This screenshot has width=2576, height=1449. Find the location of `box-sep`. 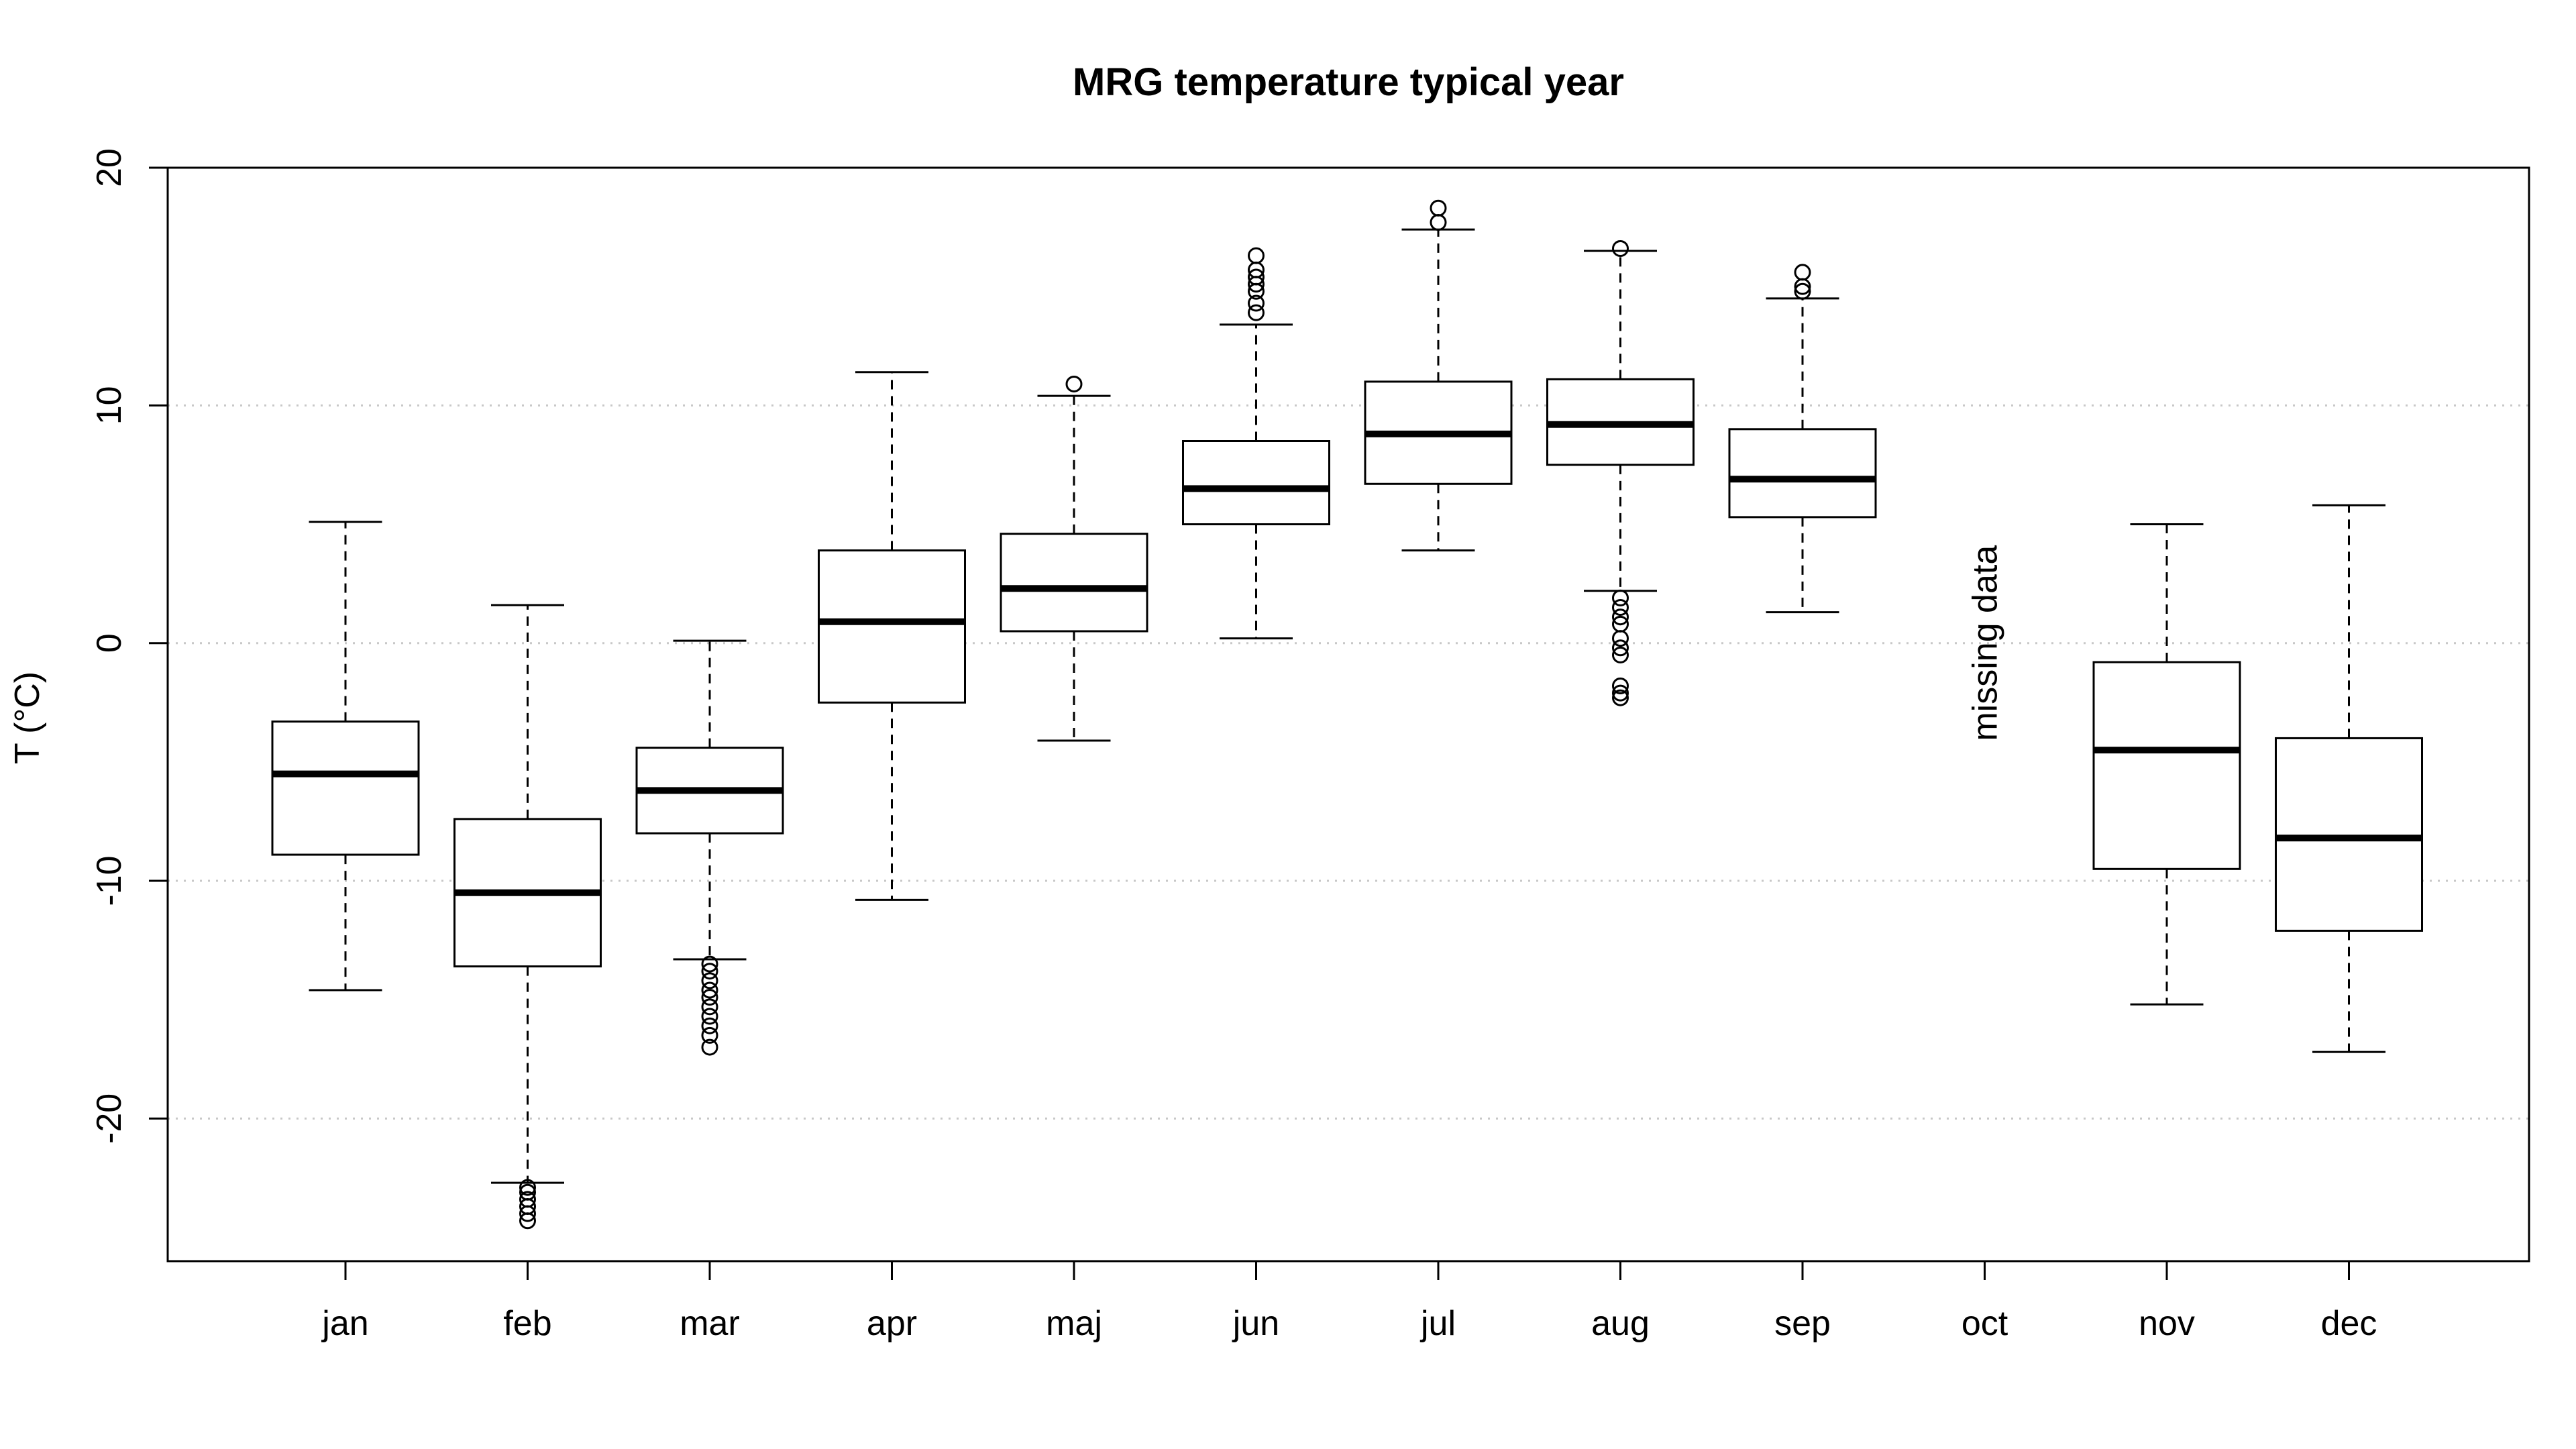

box-sep is located at coordinates (1802, 439).